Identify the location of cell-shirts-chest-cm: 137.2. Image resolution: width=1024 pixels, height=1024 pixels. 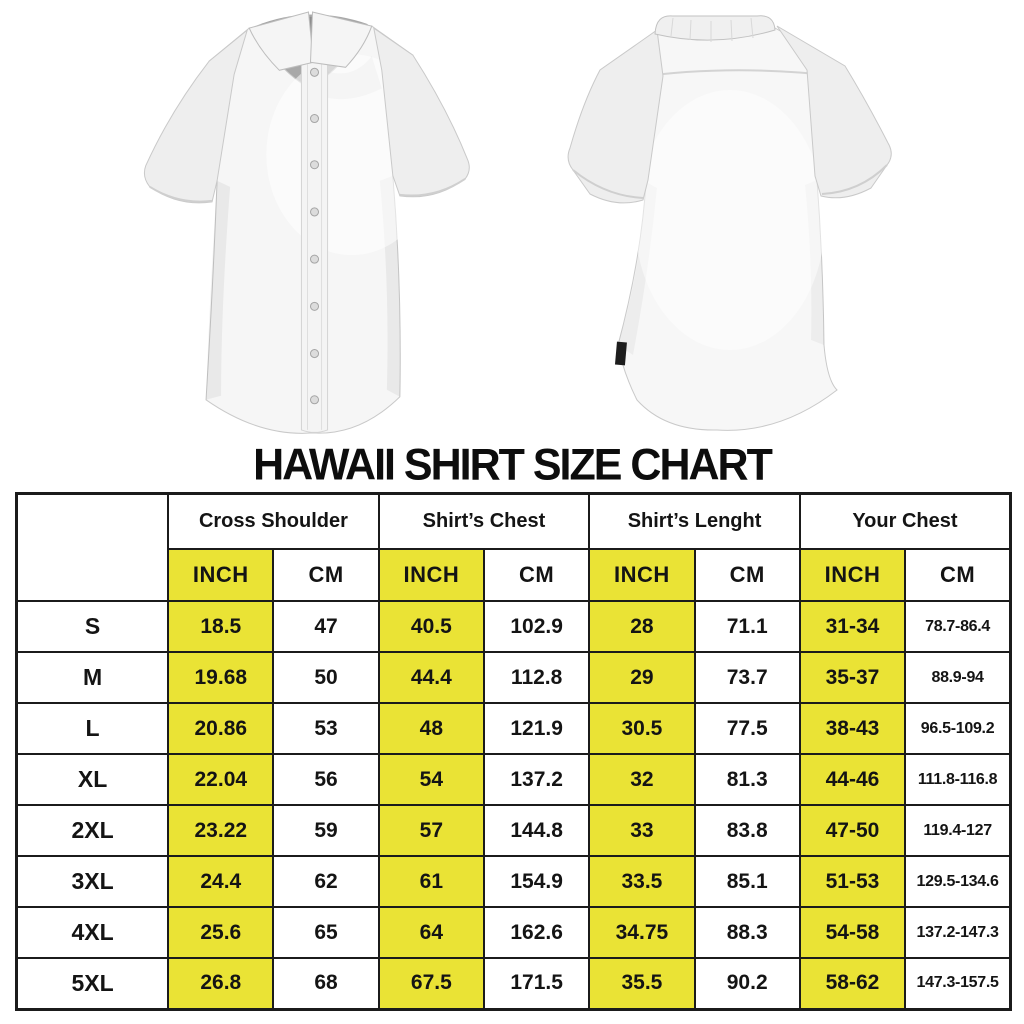
(536, 779).